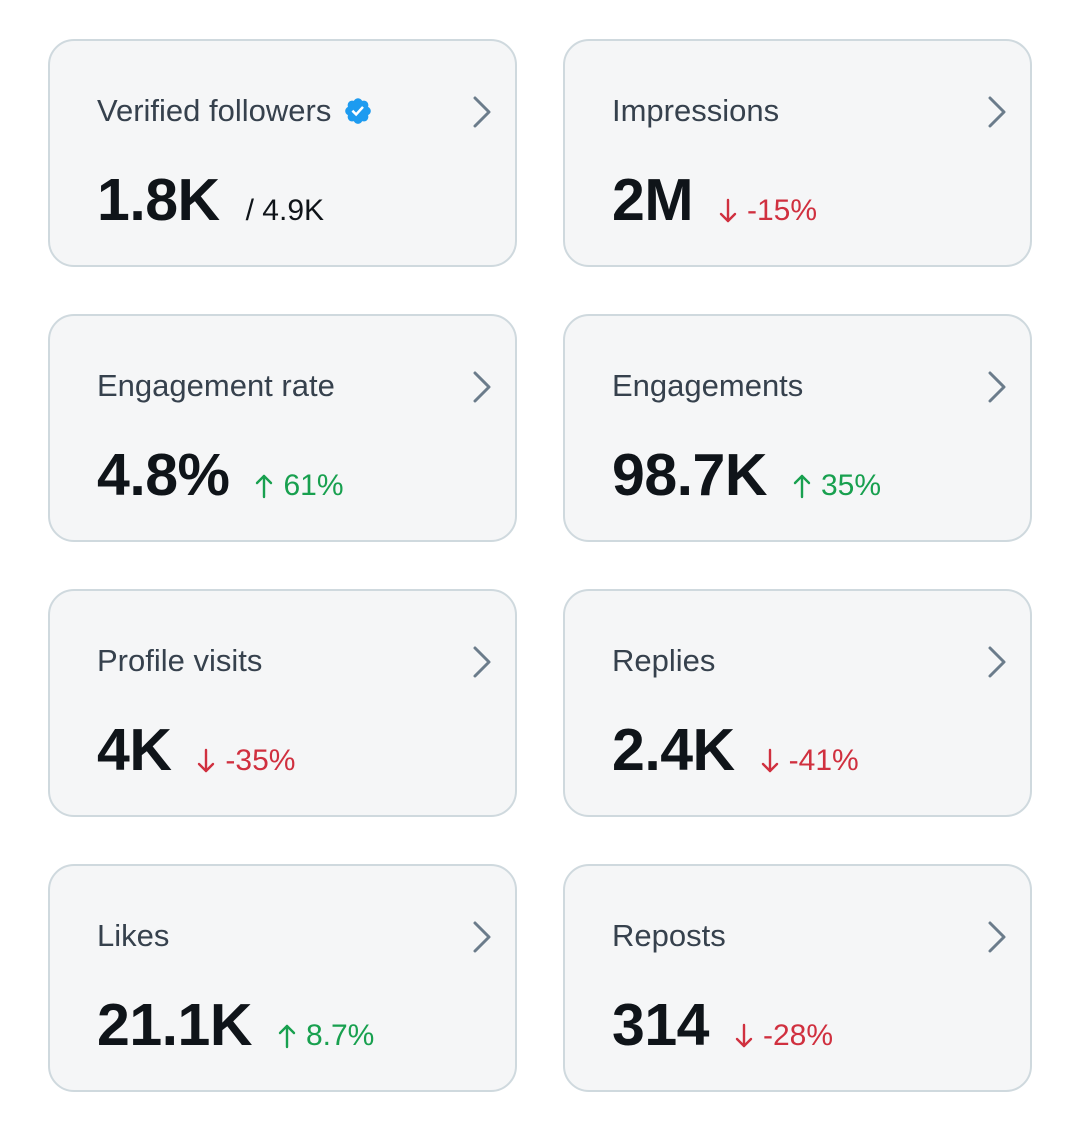 The image size is (1080, 1125). I want to click on card-engagements: Engagements 98.7K 35%, so click(797, 428).